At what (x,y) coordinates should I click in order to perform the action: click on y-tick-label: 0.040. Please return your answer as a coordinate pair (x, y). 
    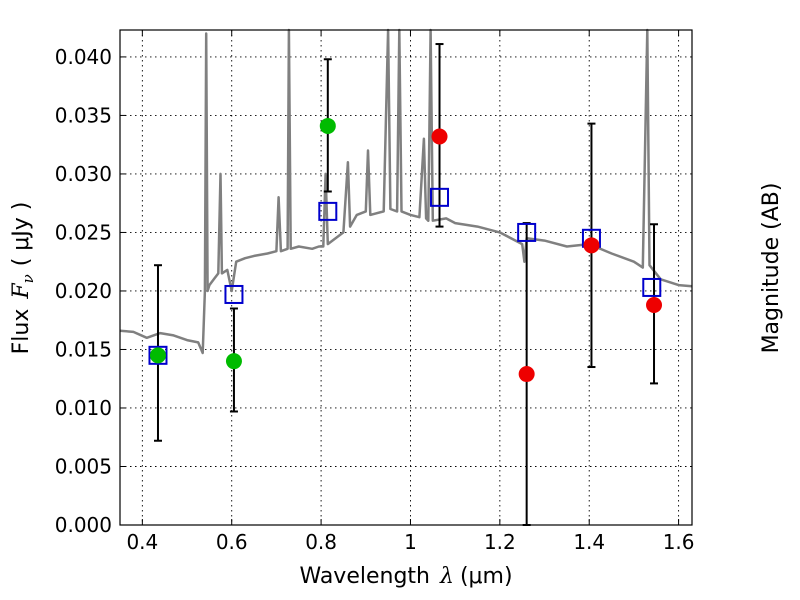
    Looking at the image, I should click on (83, 57).